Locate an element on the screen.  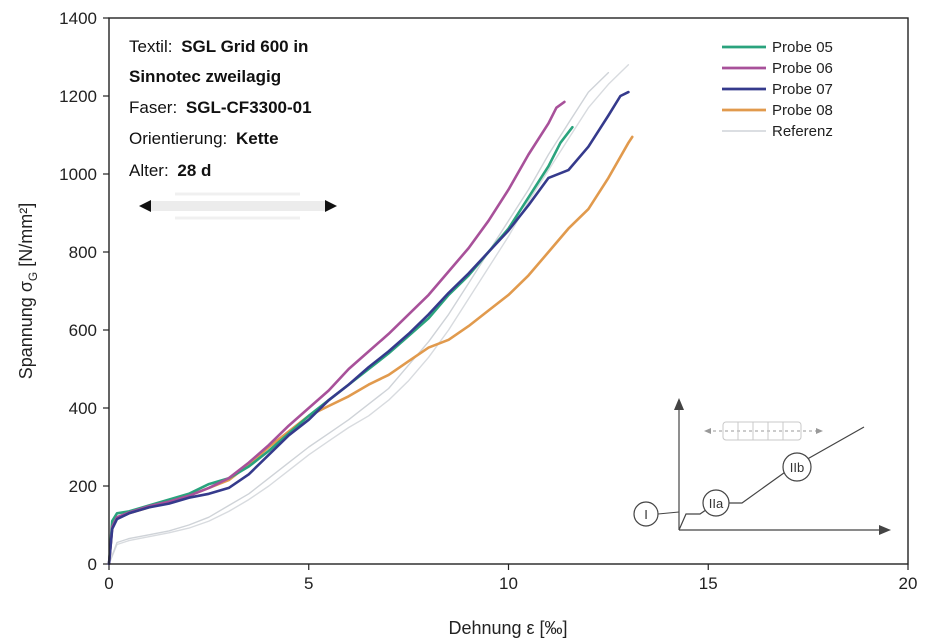
info-textil-value-2: Sinnotec zweilagig is located at coordinates (205, 76).